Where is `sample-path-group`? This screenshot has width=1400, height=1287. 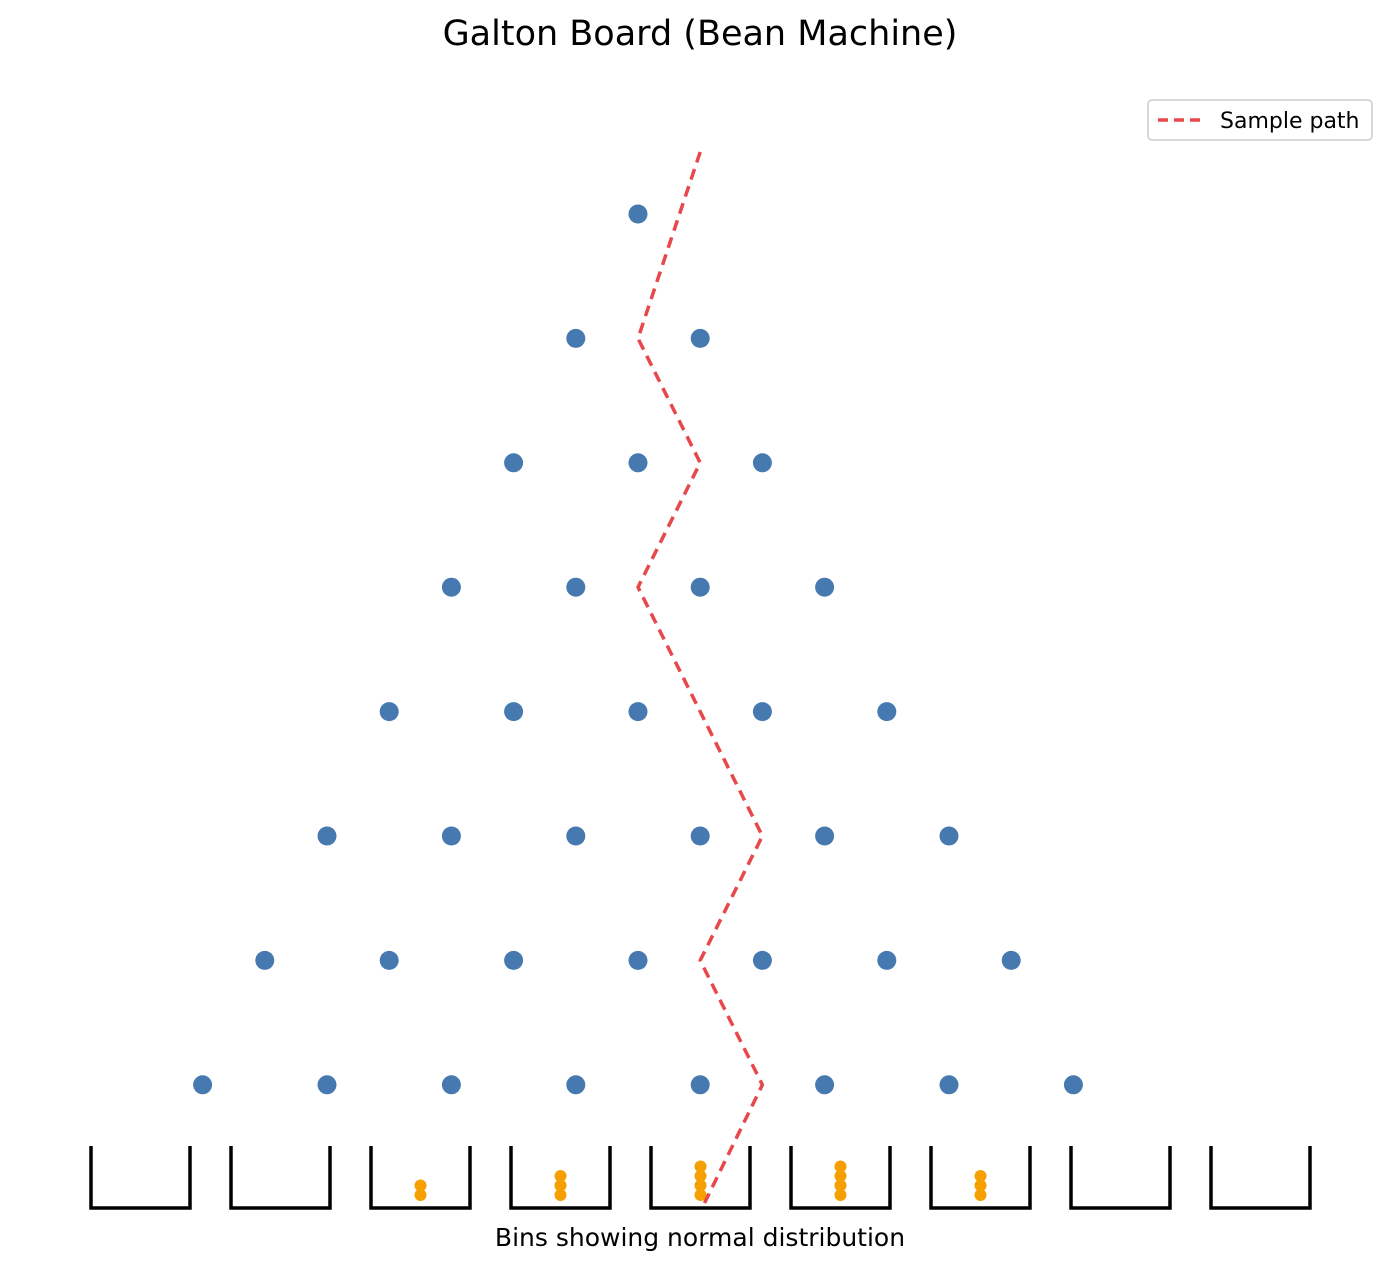
sample-path-group is located at coordinates (700, 677).